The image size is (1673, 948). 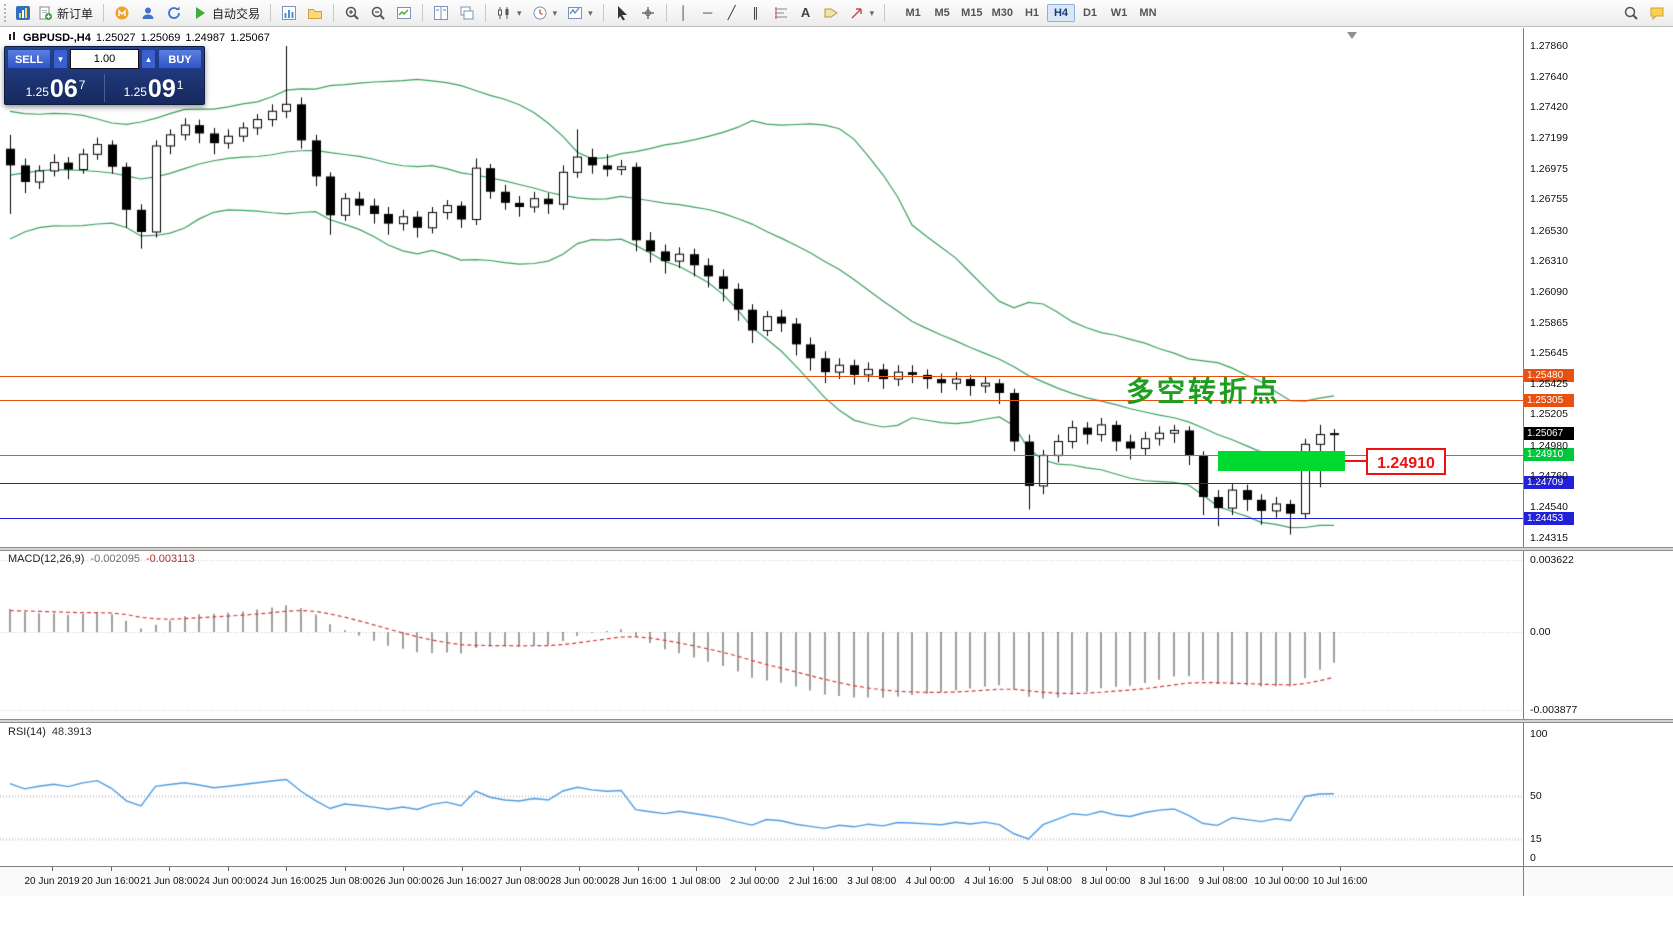 What do you see at coordinates (122, 13) in the screenshot?
I see `mql5-button` at bounding box center [122, 13].